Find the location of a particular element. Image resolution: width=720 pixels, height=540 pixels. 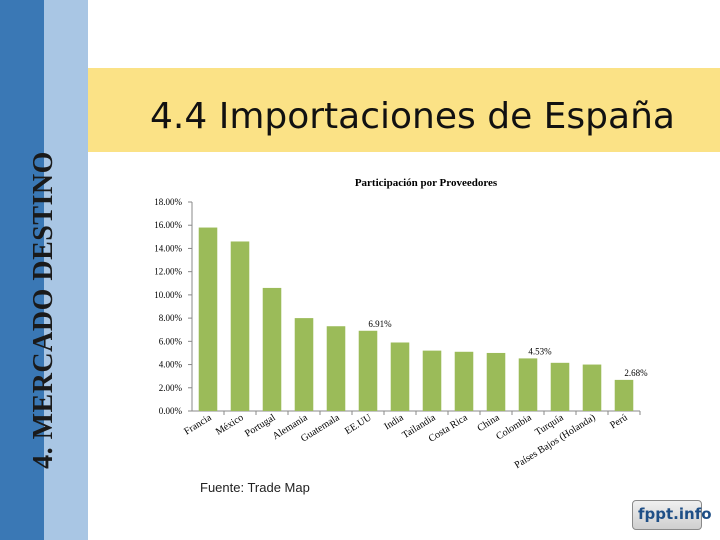

y-tick-label: 2.00% is located at coordinates (171, 388).